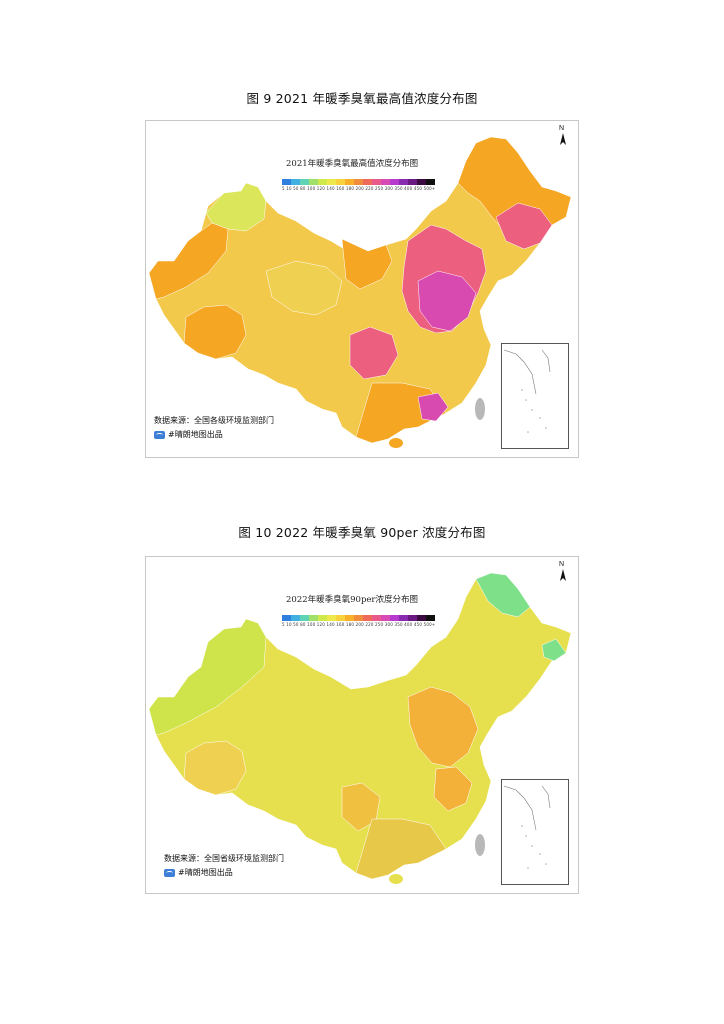  Describe the element at coordinates (367, 264) in the screenshot. I see `map-region-gansu` at that location.